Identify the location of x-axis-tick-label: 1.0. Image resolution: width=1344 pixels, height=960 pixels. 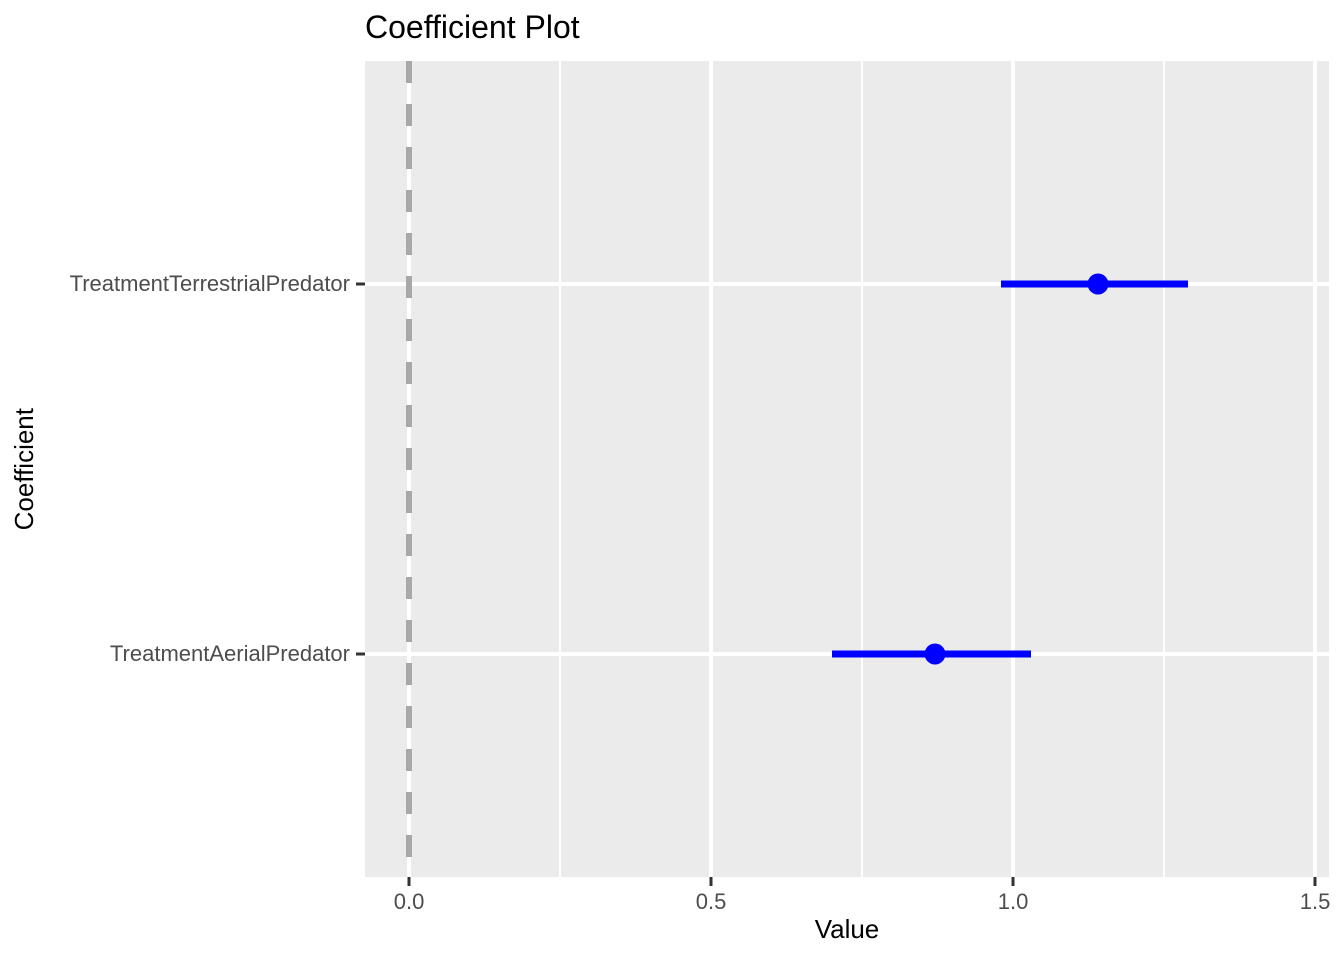
(1013, 901).